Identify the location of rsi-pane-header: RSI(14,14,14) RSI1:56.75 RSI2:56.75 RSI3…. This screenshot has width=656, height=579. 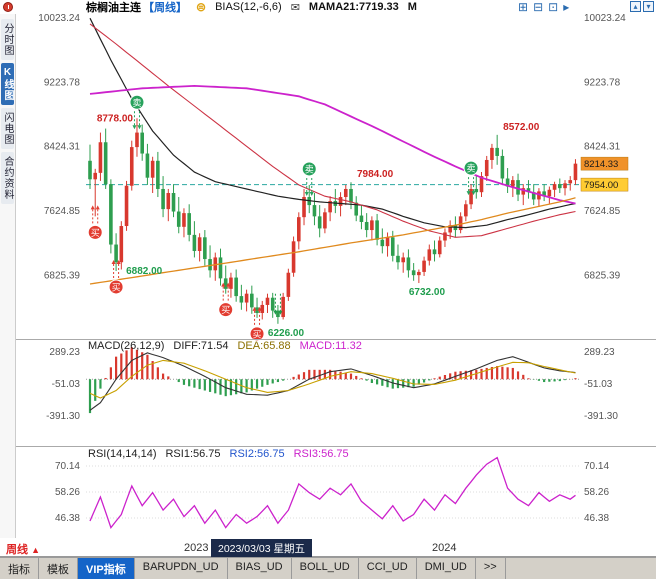
(218, 454).